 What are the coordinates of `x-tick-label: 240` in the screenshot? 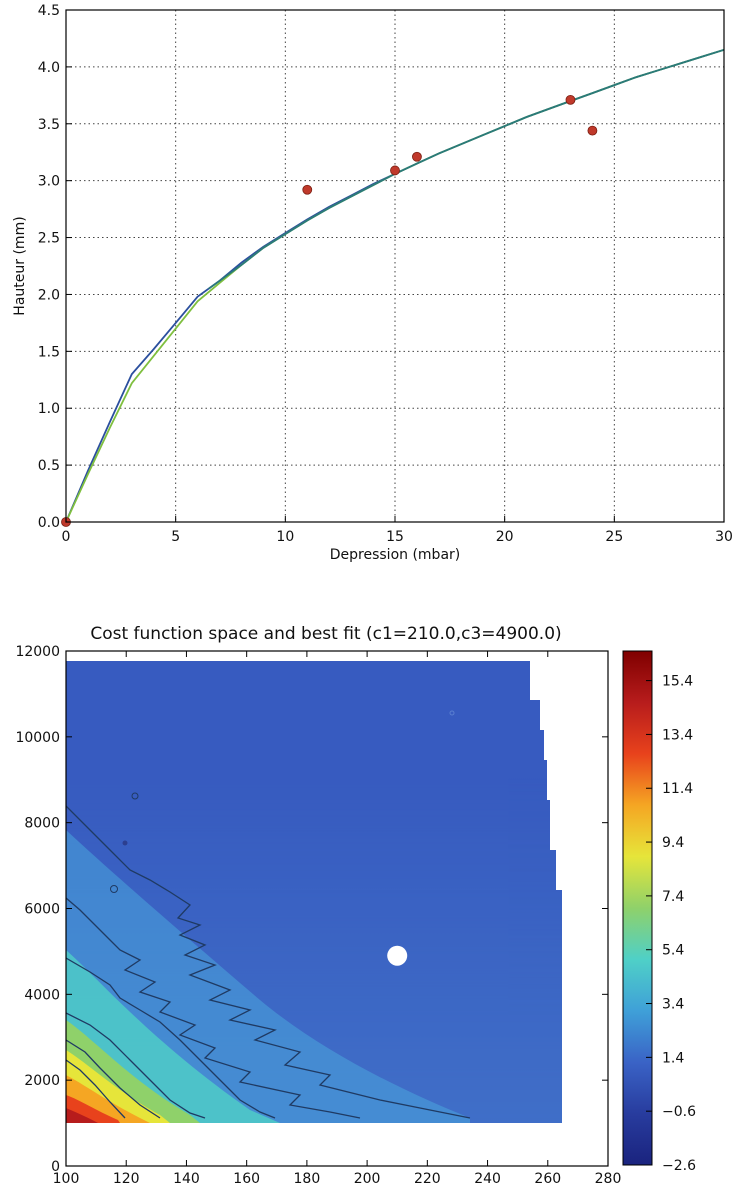 It's located at (487, 1179).